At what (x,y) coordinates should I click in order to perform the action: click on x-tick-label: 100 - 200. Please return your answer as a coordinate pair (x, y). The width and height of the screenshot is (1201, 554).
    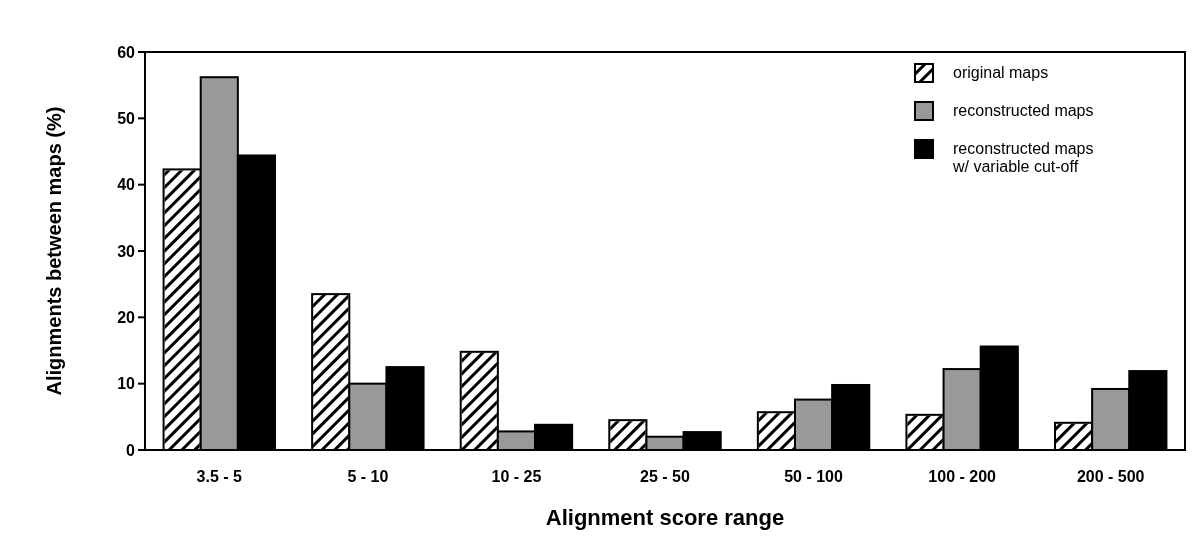
    Looking at the image, I should click on (962, 476).